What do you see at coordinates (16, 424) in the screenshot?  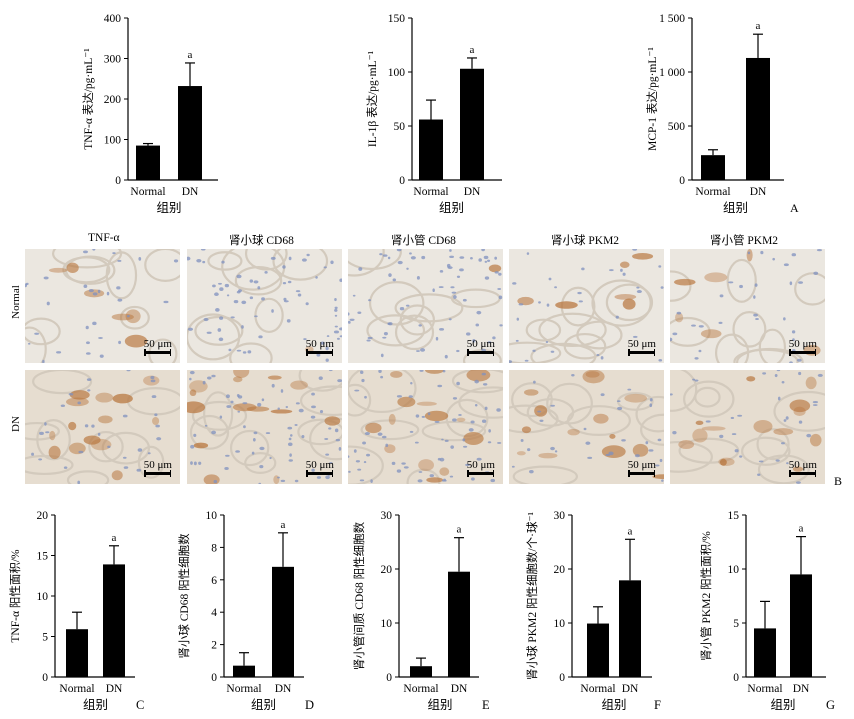 I see `row-header-dn: DN` at bounding box center [16, 424].